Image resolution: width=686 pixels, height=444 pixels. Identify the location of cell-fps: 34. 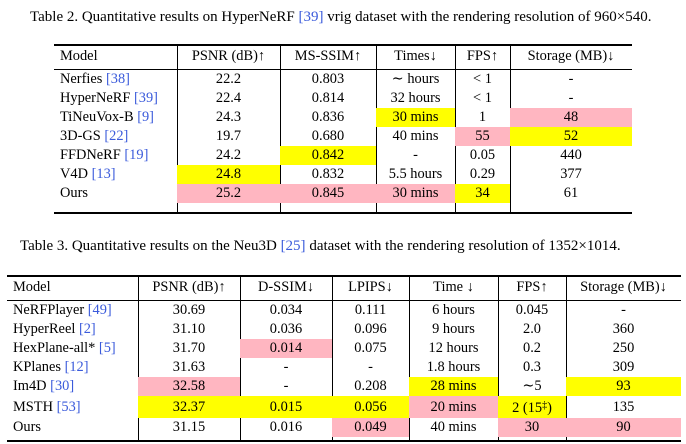
(482, 193).